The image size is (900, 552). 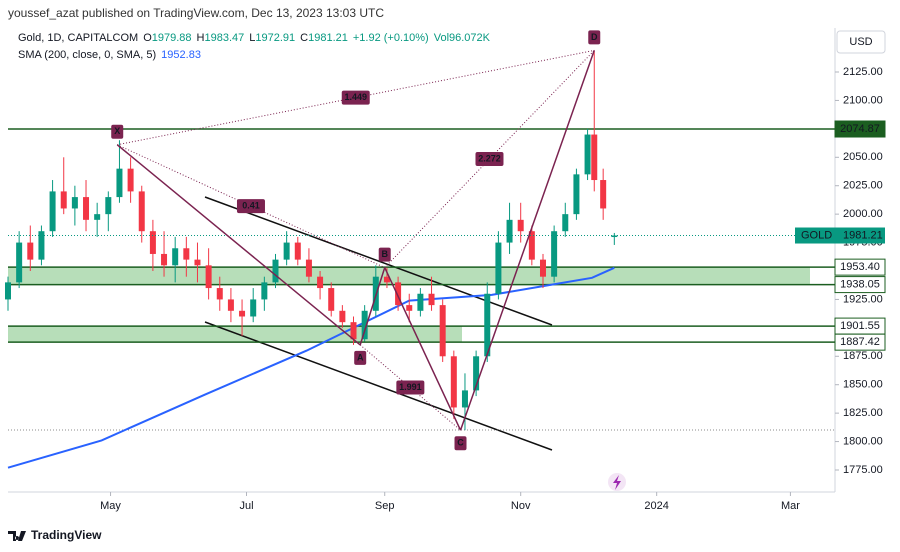 What do you see at coordinates (521, 506) in the screenshot?
I see `x-tick-label: Nov` at bounding box center [521, 506].